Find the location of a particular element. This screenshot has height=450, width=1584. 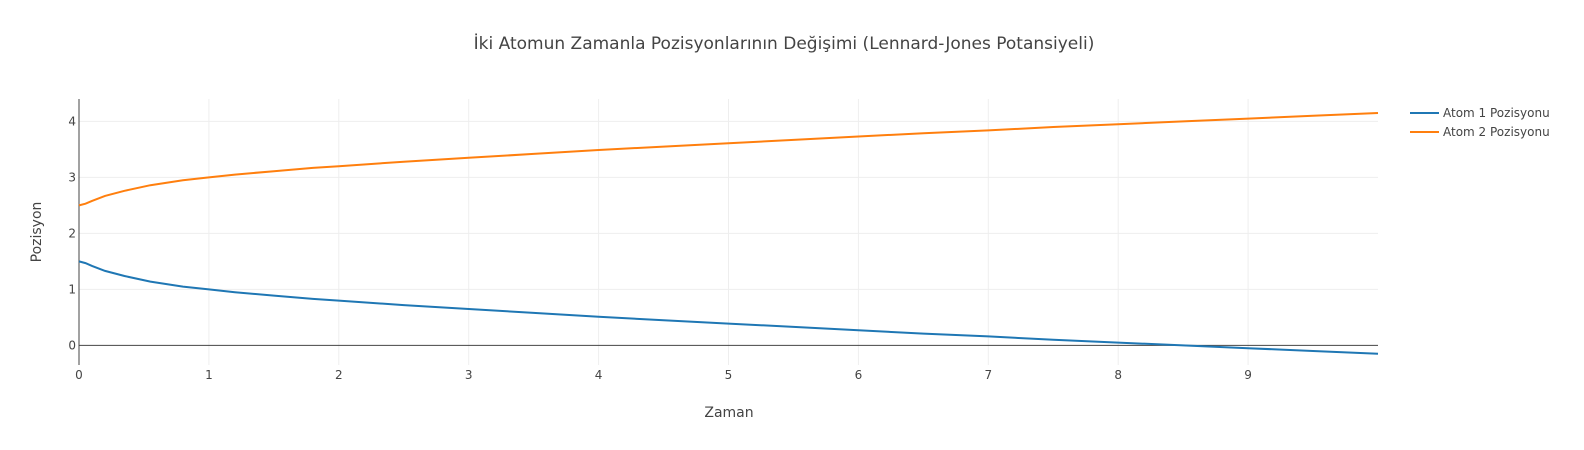

y-tick-label: 4 is located at coordinates (72, 121).